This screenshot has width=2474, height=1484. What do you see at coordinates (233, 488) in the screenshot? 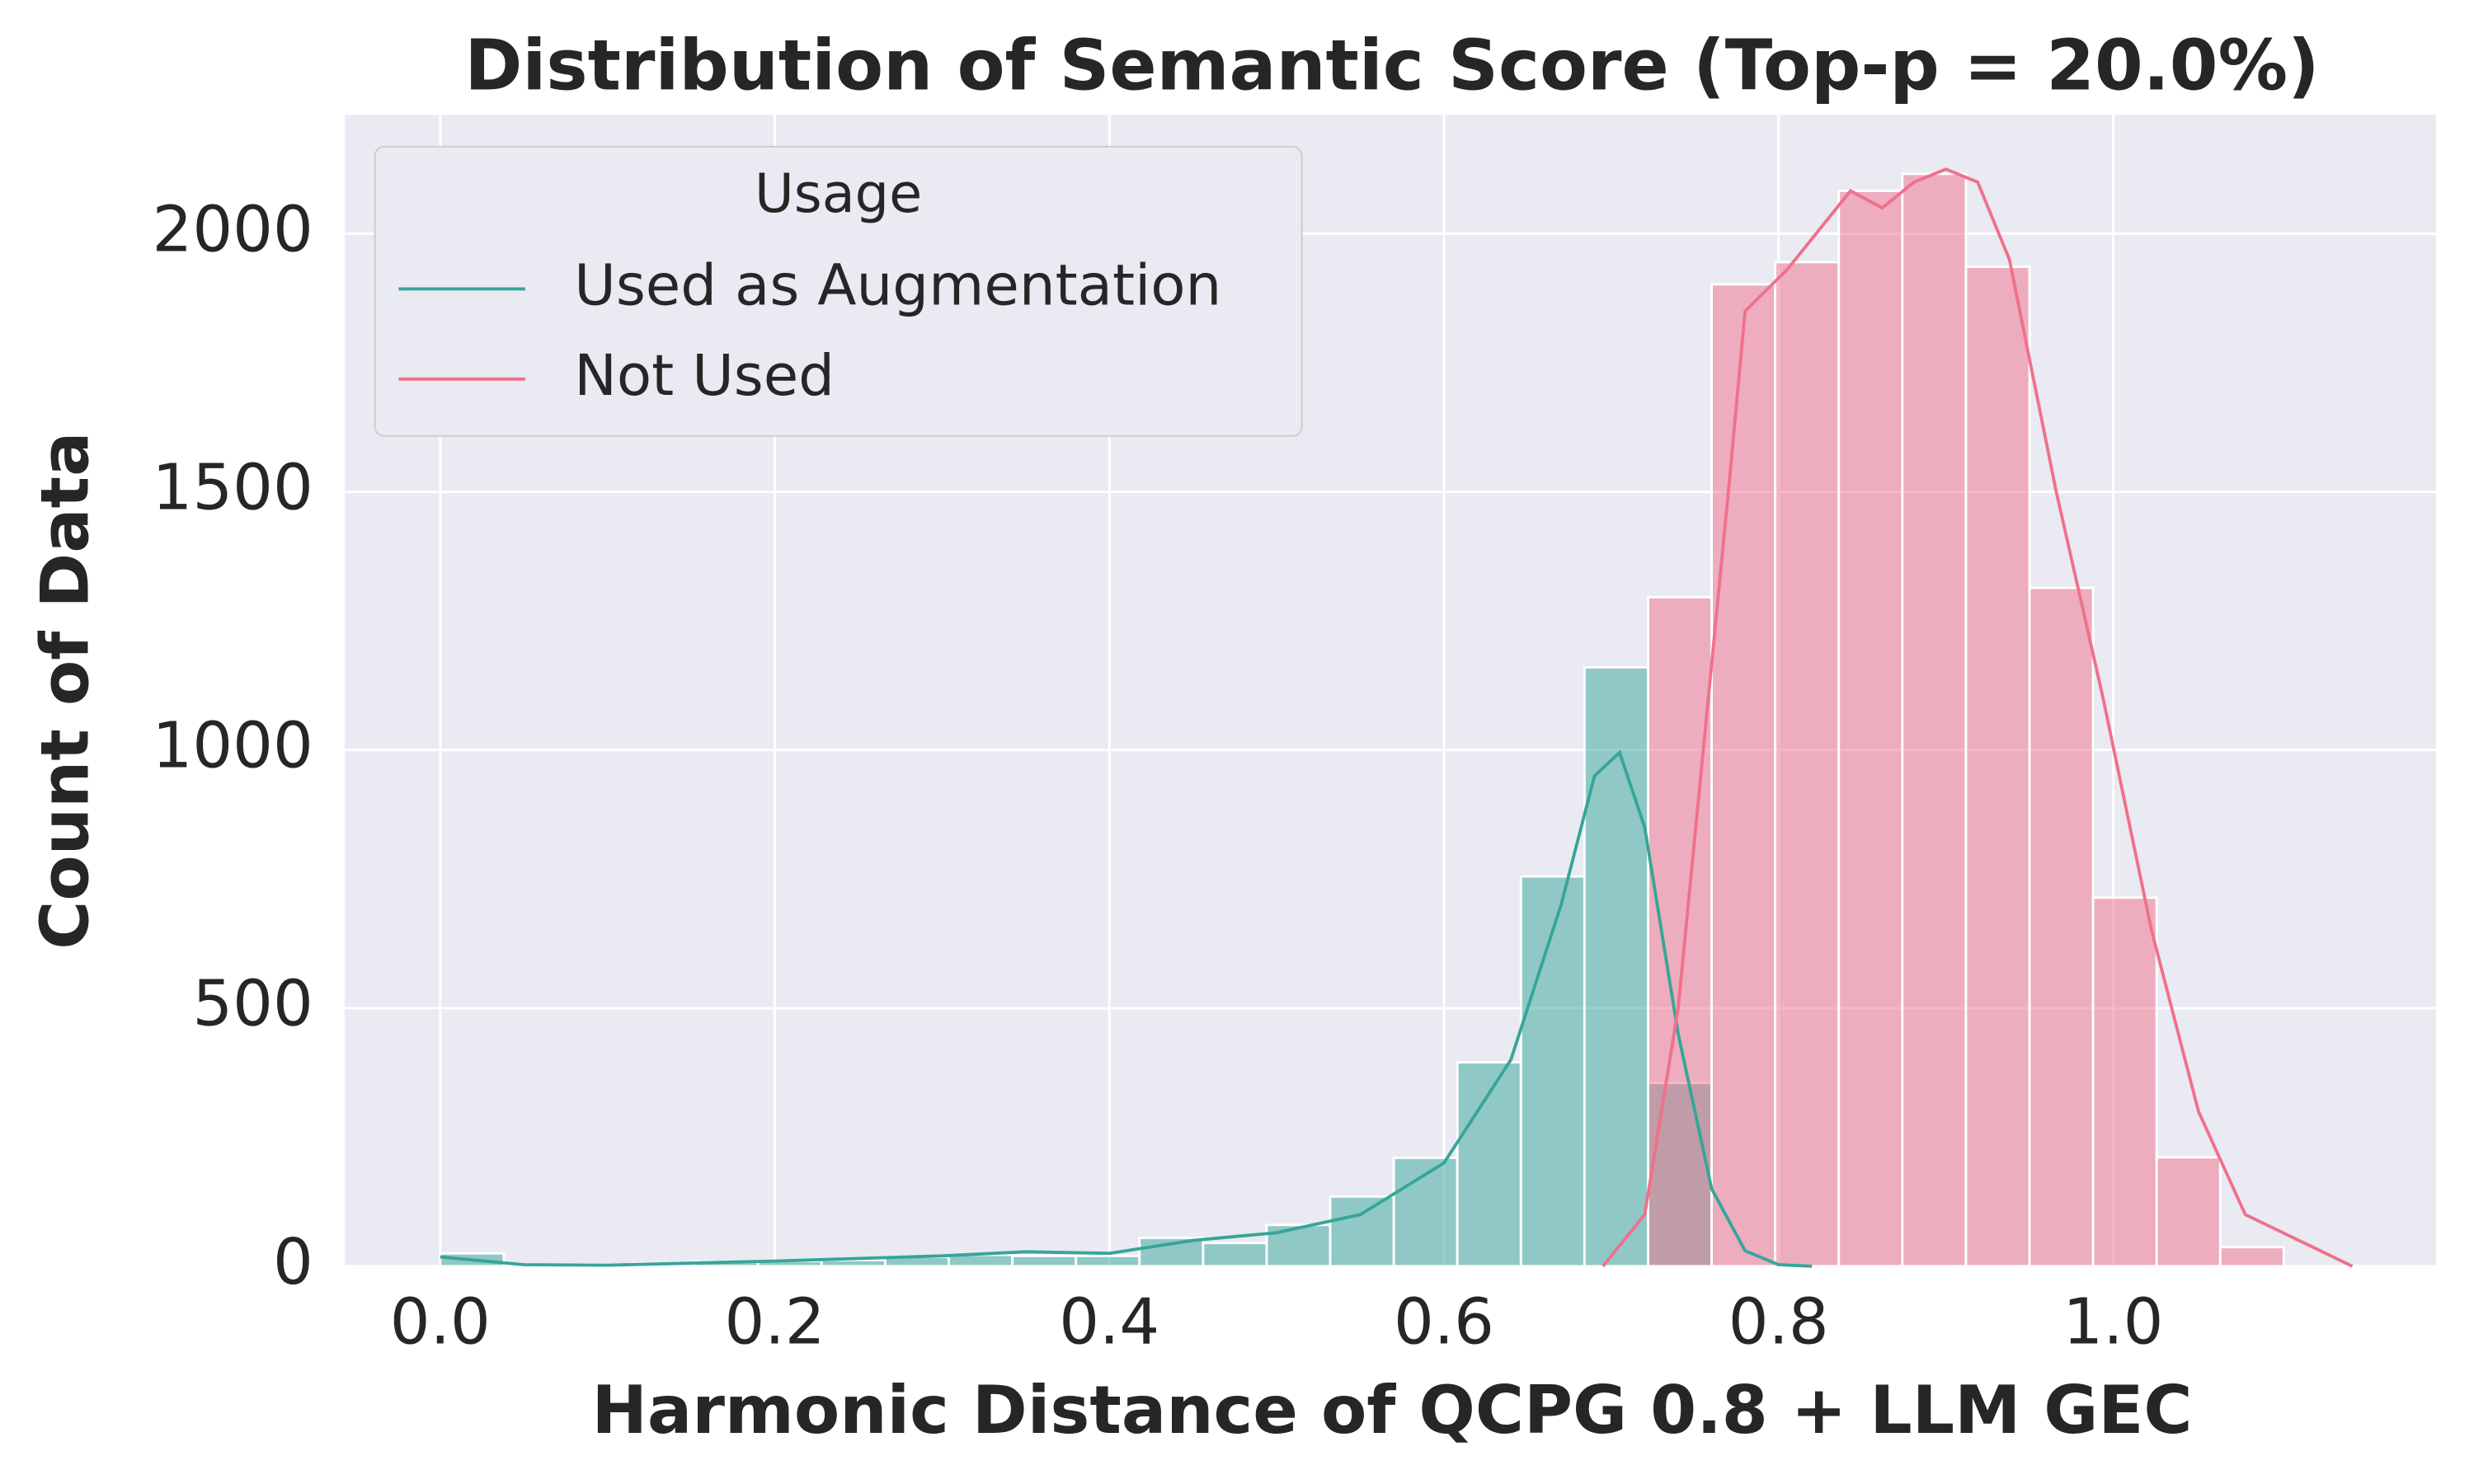
I see `y-tick-label: 1500` at bounding box center [233, 488].